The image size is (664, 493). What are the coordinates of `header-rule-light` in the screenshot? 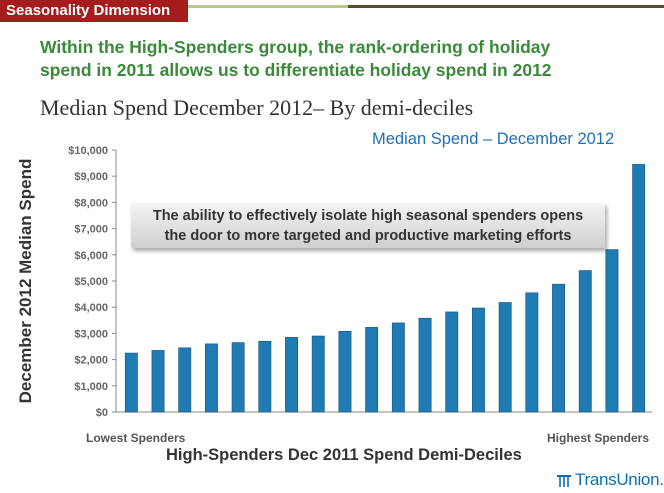 It's located at (268, 6).